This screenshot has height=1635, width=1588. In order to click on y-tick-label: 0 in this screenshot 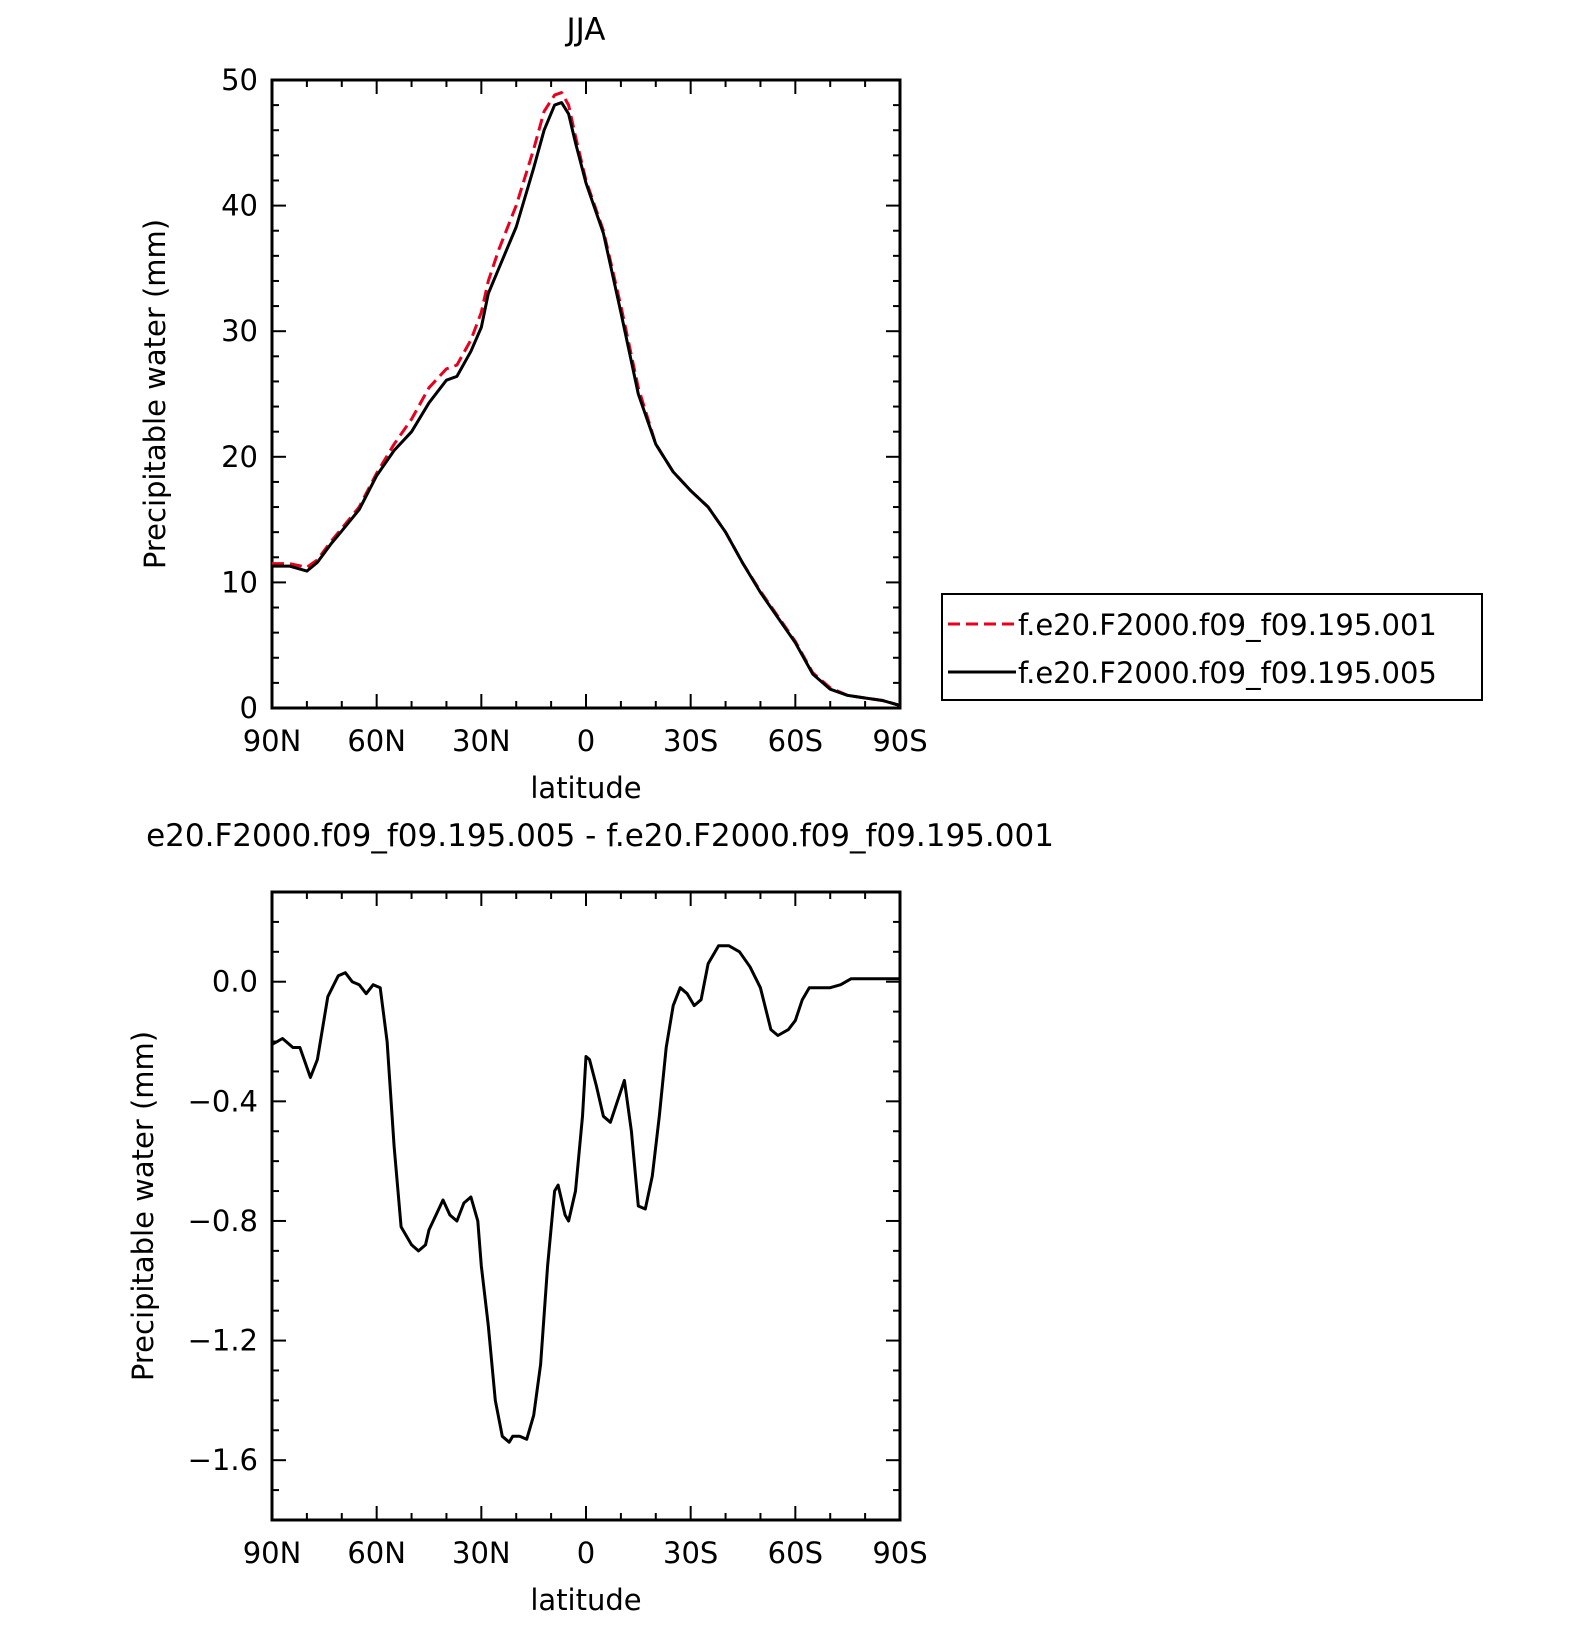, I will do `click(249, 708)`.